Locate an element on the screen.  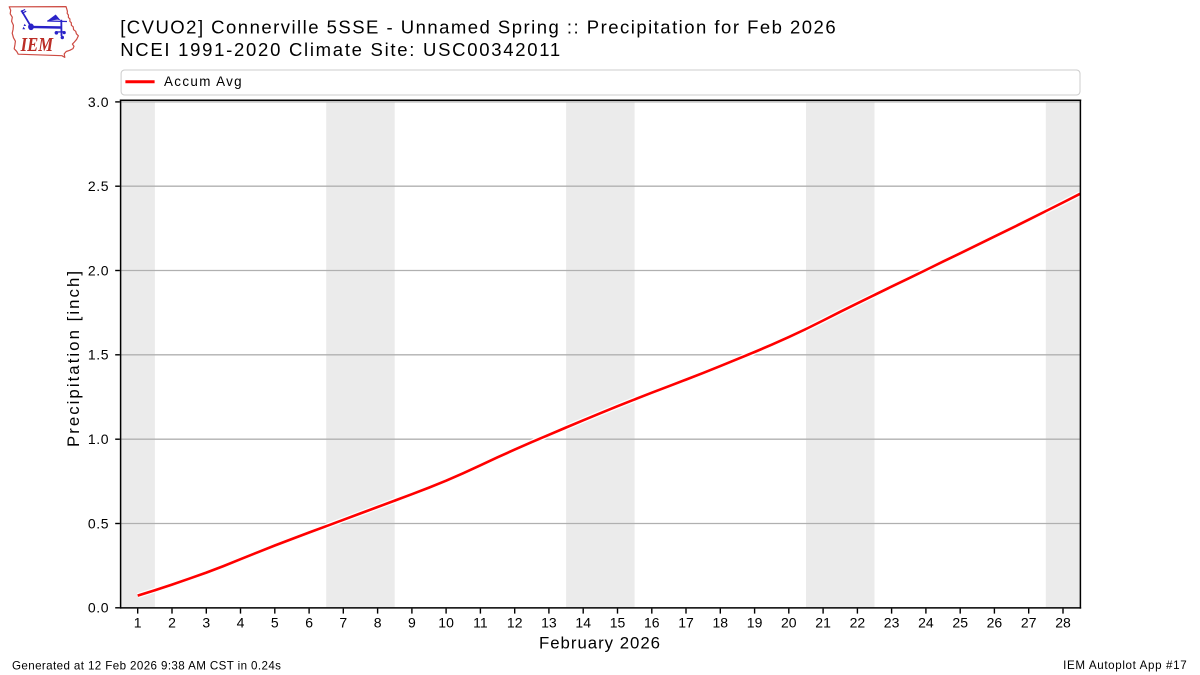
svg-text: 13 is located at coordinates (549, 623).